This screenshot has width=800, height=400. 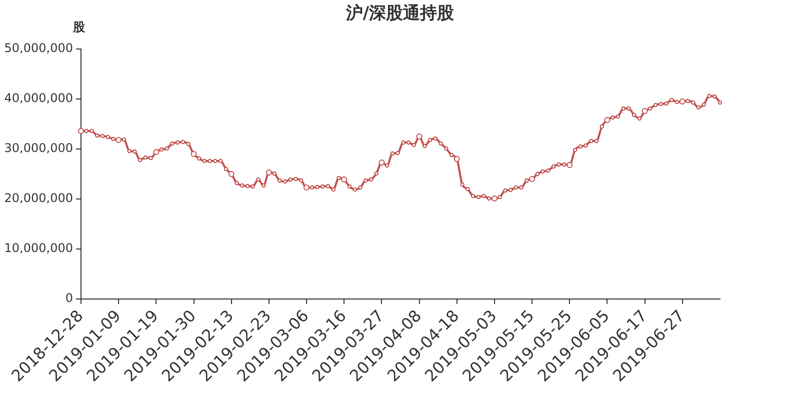 What do you see at coordinates (38, 198) in the screenshot?
I see `y-tick-label: 20,000,000` at bounding box center [38, 198].